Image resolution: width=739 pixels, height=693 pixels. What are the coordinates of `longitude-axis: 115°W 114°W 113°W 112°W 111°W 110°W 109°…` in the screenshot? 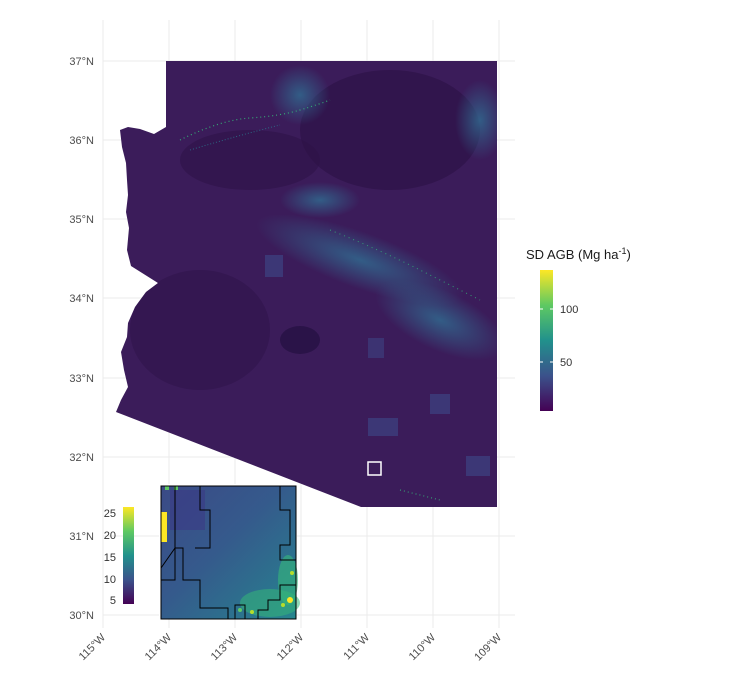 It's located at (291, 647).